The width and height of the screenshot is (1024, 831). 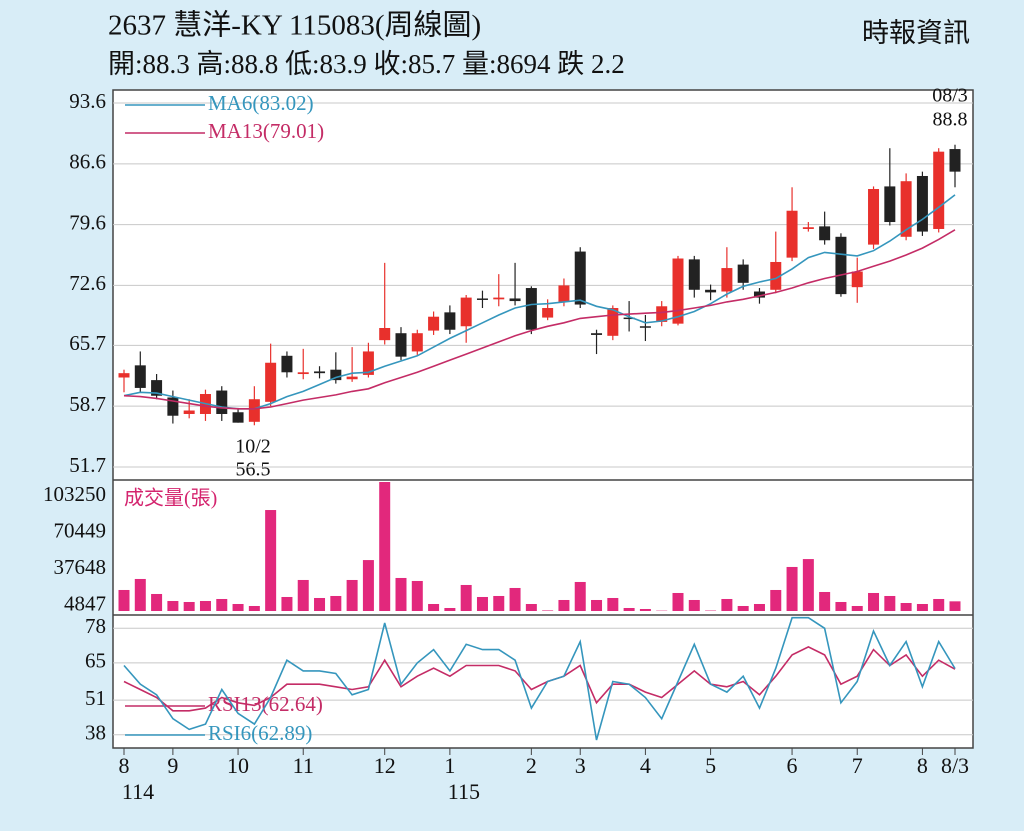 What do you see at coordinates (87, 465) in the screenshot?
I see `y-tick-label: 51.7` at bounding box center [87, 465].